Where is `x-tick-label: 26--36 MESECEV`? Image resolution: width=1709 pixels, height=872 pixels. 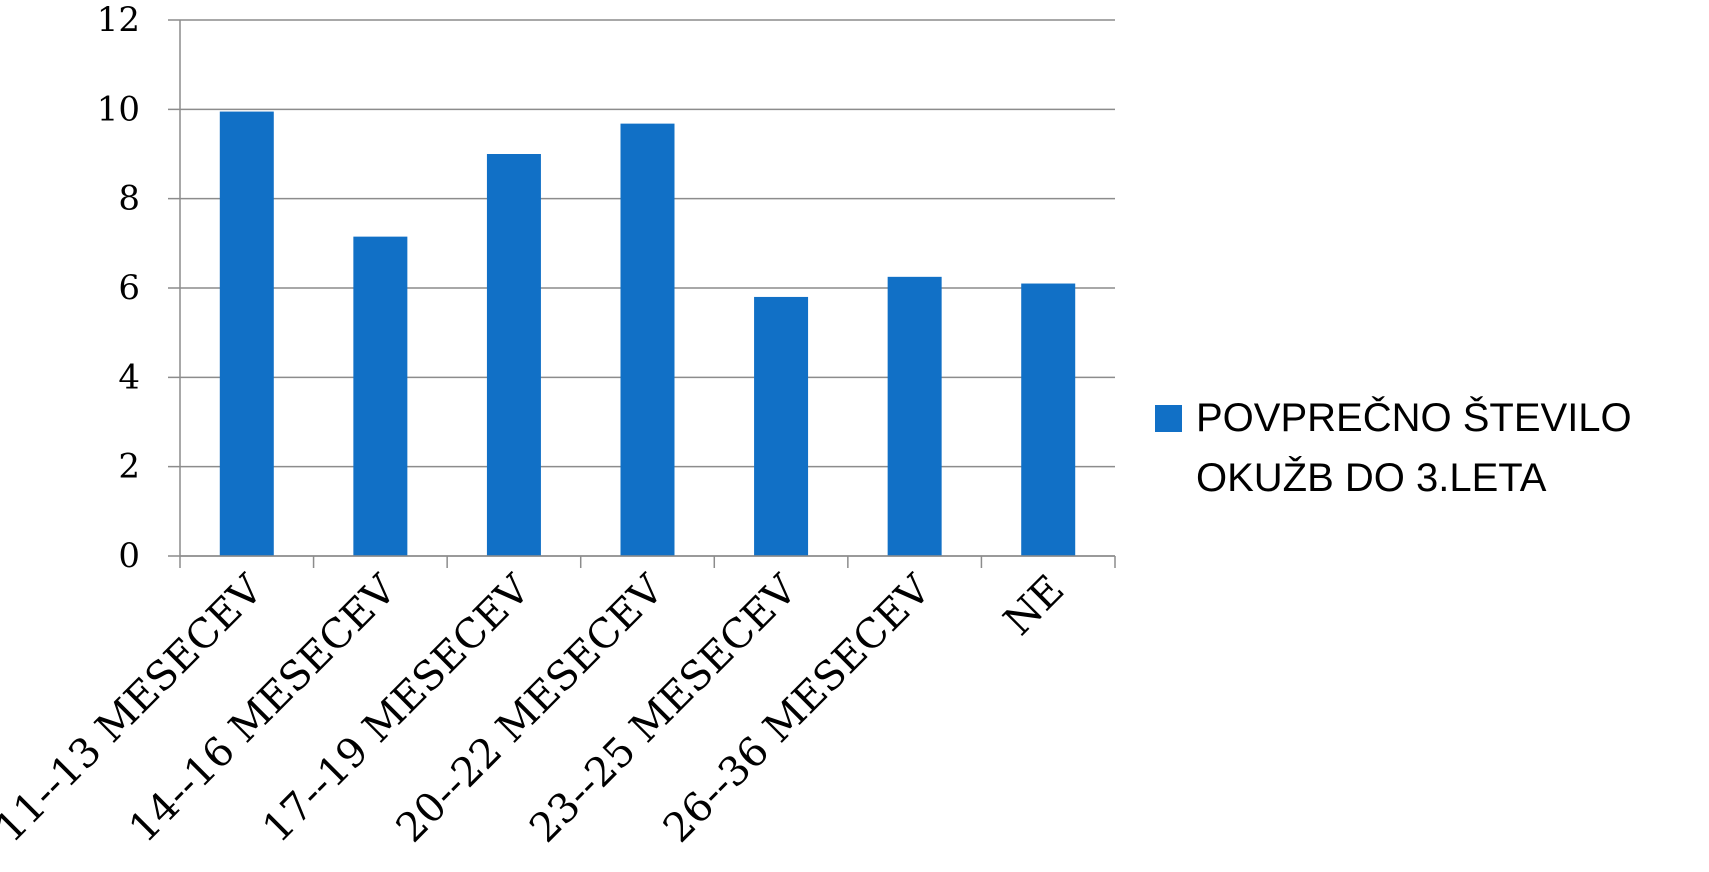
x-tick-label: 26--36 MESECEV is located at coordinates (798, 709).